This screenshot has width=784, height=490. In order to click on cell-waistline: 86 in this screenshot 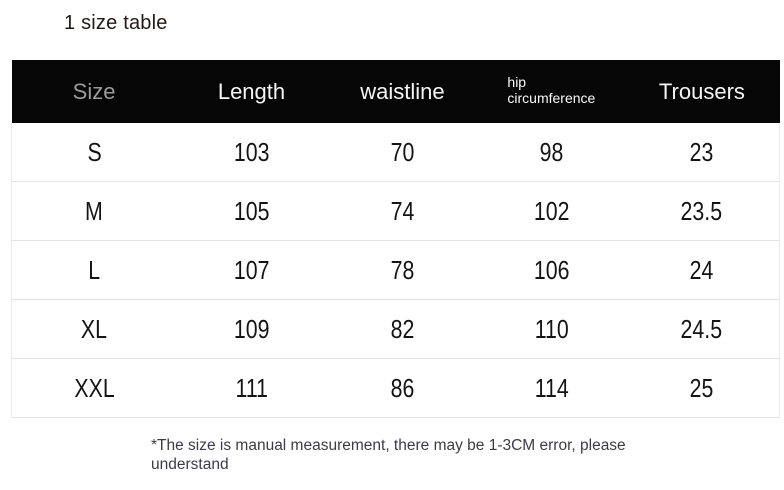, I will do `click(402, 388)`.